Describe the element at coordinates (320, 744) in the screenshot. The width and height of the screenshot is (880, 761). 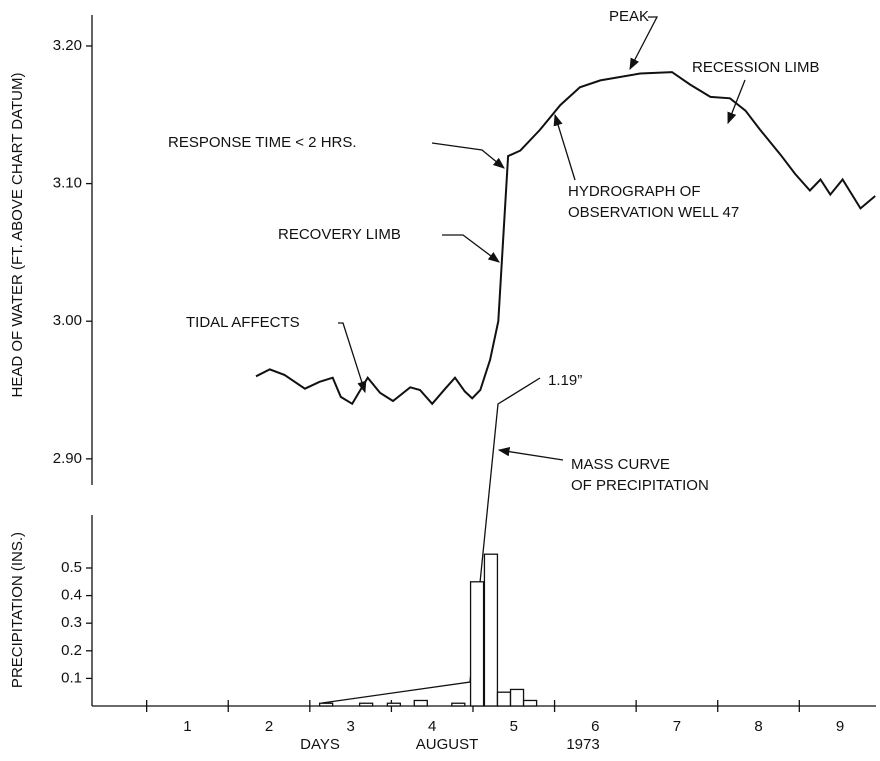
I see `x-axis-label: DAYS` at that location.